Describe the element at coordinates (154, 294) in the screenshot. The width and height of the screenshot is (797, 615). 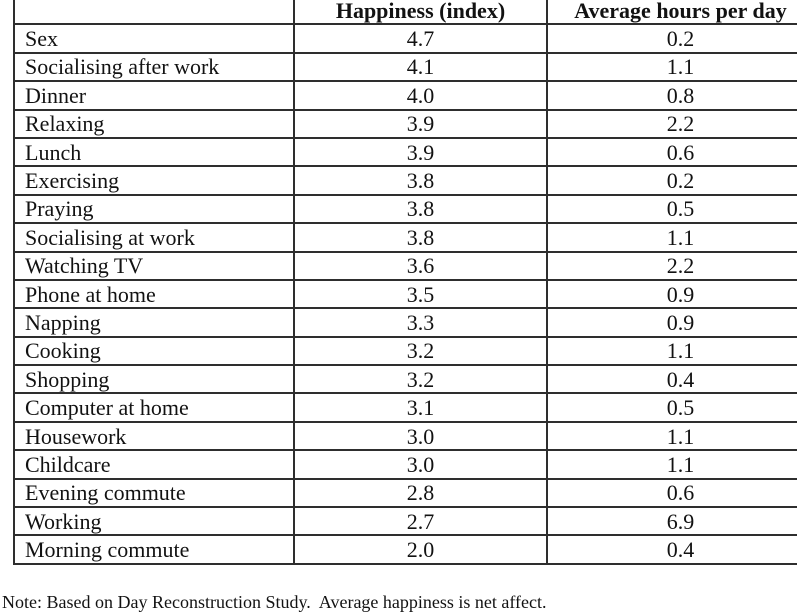
I see `activity-cell: Phone at home` at that location.